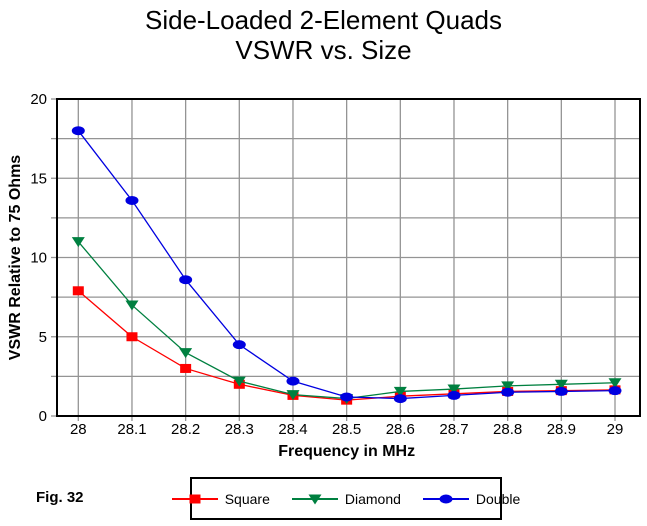  Describe the element at coordinates (292, 429) in the screenshot. I see `svg-text: 28.4` at that location.